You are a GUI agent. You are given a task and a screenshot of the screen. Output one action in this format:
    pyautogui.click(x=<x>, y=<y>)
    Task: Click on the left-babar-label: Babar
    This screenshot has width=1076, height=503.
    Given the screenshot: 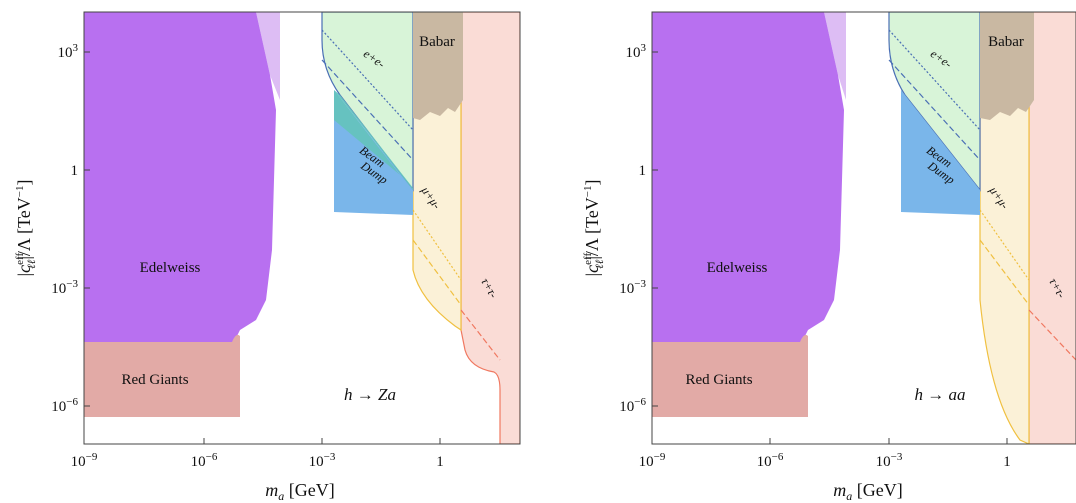 What is the action you would take?
    pyautogui.click(x=437, y=42)
    